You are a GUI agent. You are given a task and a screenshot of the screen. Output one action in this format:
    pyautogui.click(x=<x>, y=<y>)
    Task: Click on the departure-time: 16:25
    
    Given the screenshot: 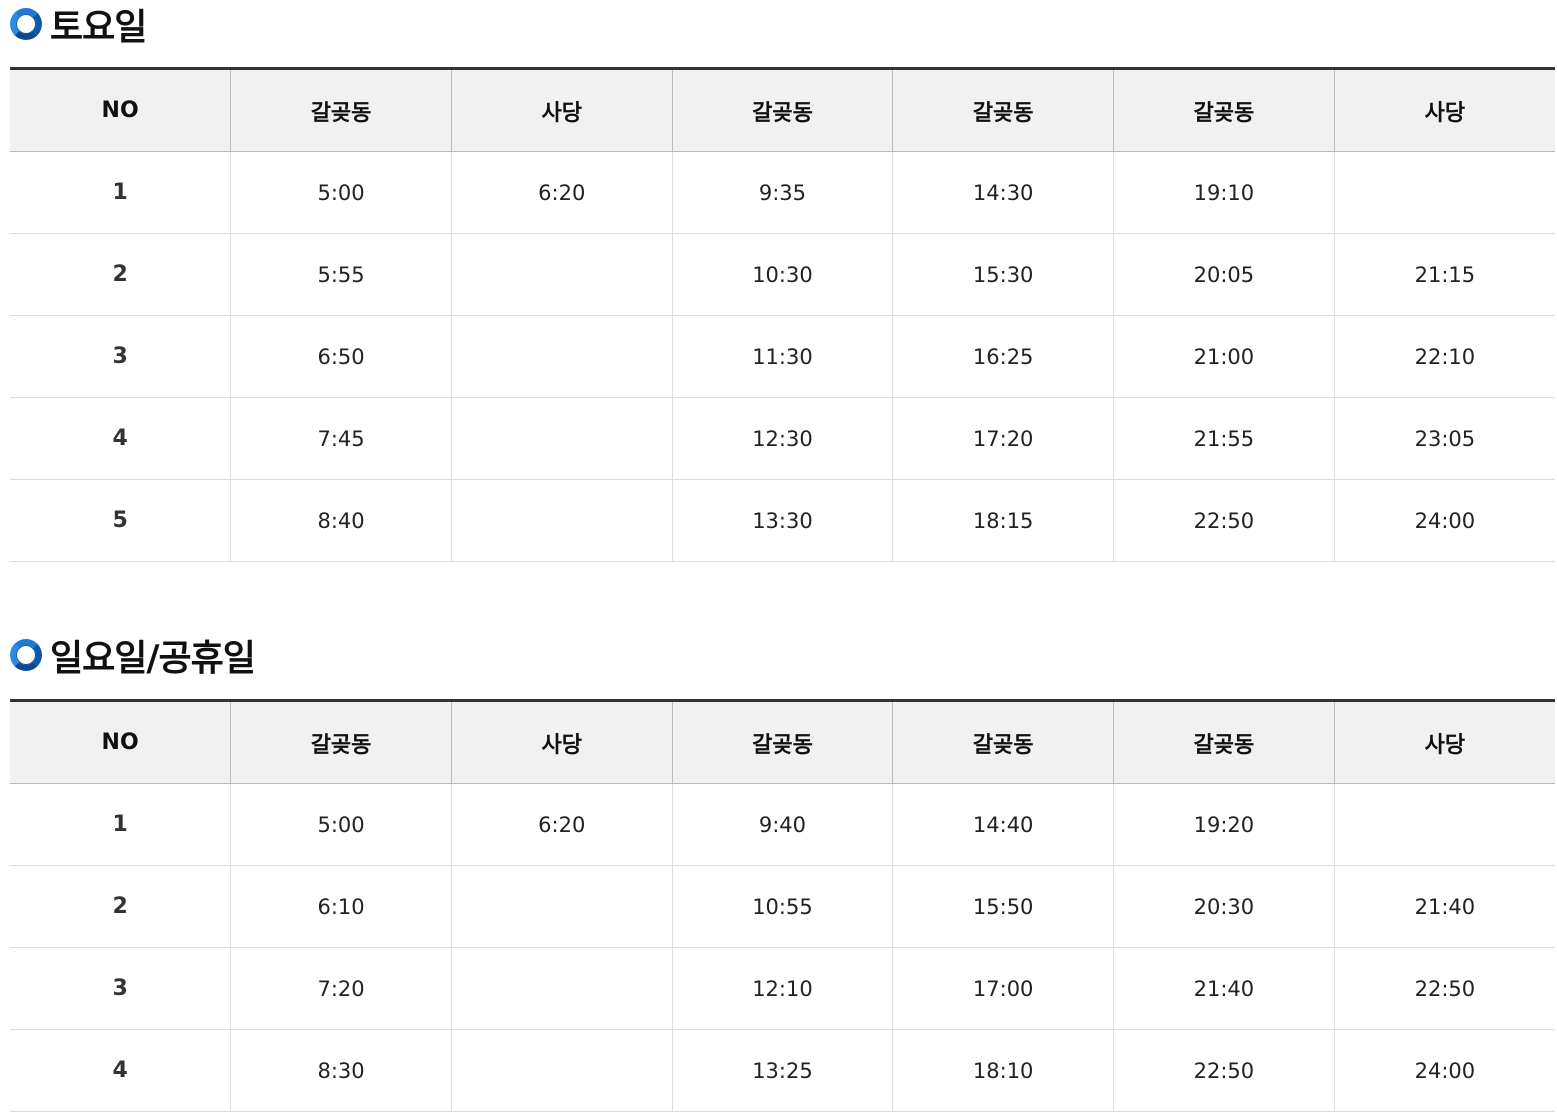 What is the action you would take?
    pyautogui.click(x=1003, y=356)
    